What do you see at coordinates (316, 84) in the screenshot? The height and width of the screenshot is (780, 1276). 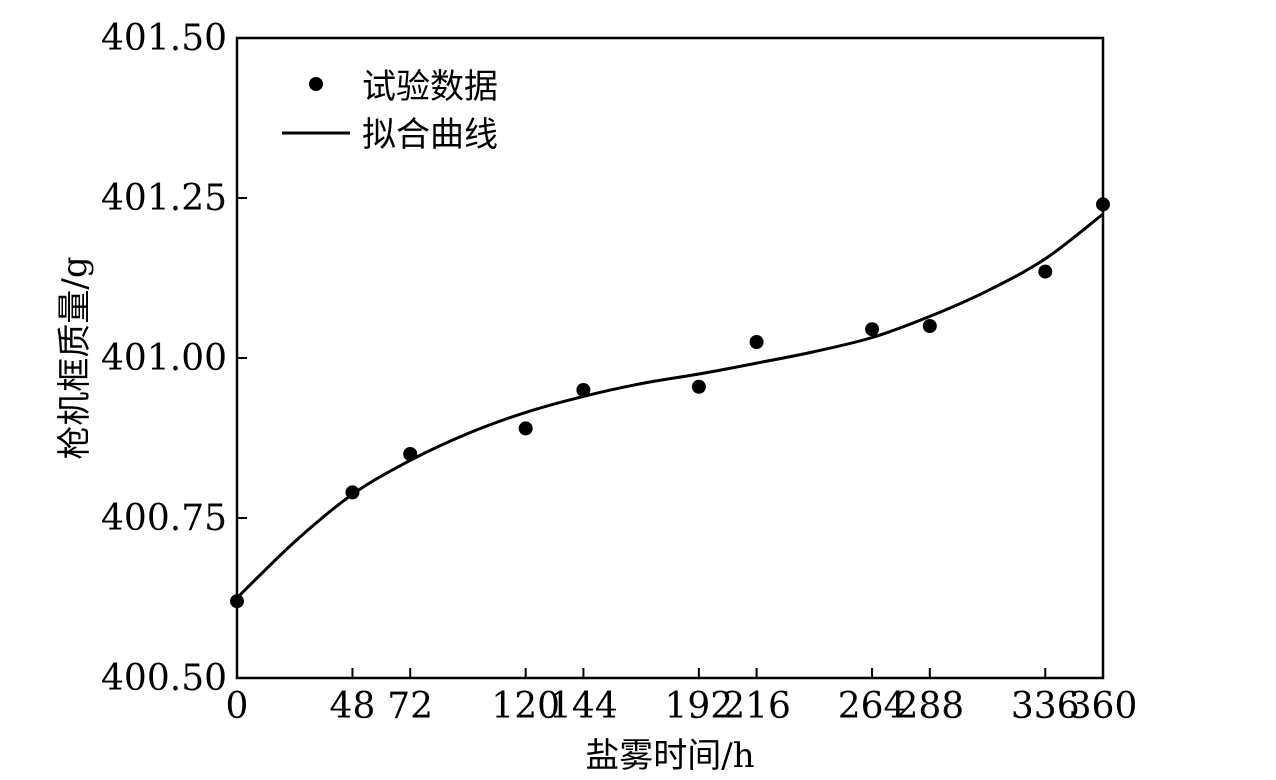 I see `legend-marker-scatter` at bounding box center [316, 84].